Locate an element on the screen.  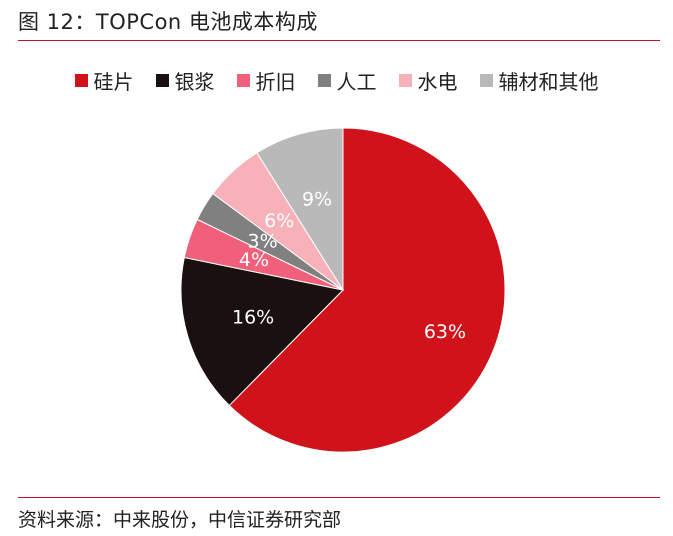
pie-label-depreciation: 4% is located at coordinates (254, 260).